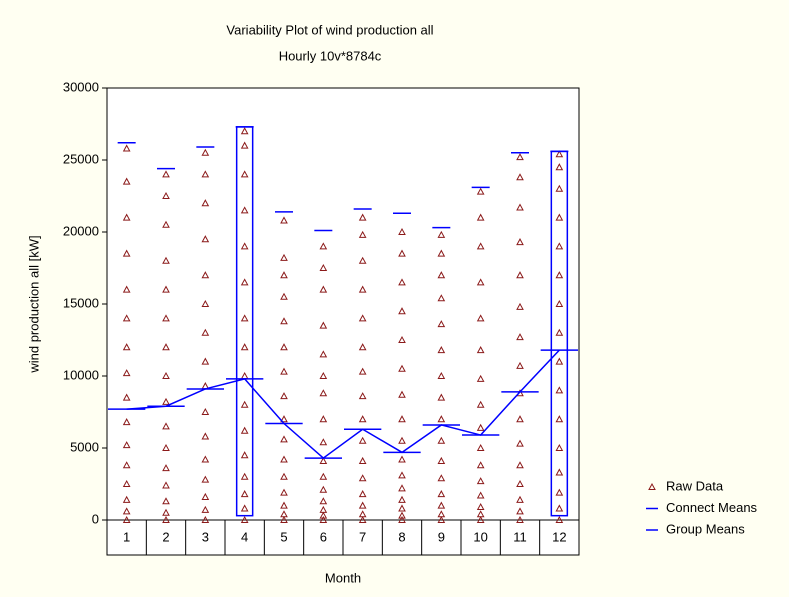  What do you see at coordinates (362, 536) in the screenshot?
I see `x-tick-label: 7` at bounding box center [362, 536].